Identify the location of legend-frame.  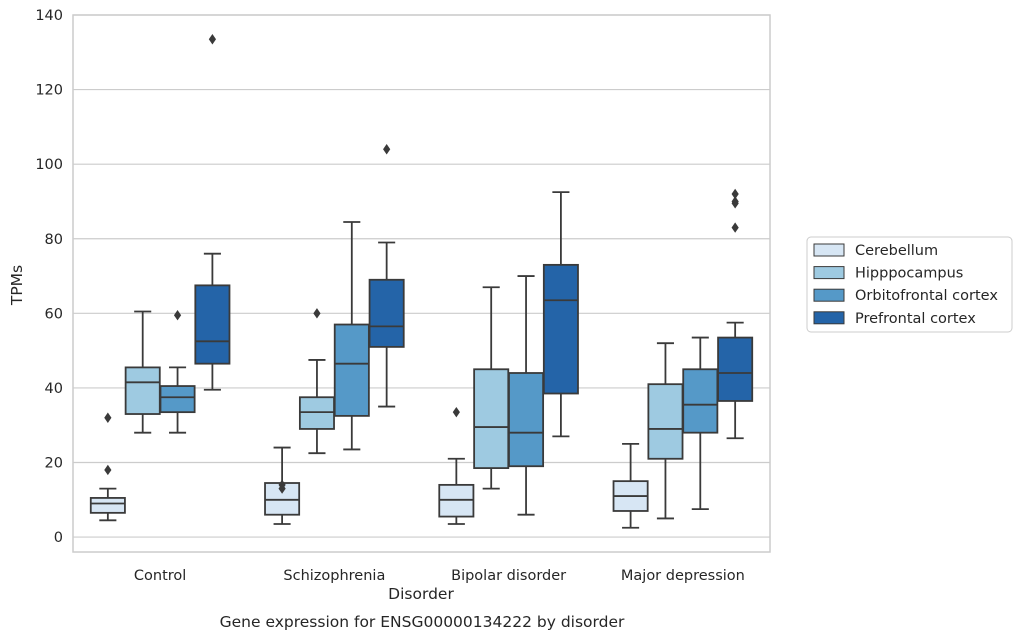
(909, 284).